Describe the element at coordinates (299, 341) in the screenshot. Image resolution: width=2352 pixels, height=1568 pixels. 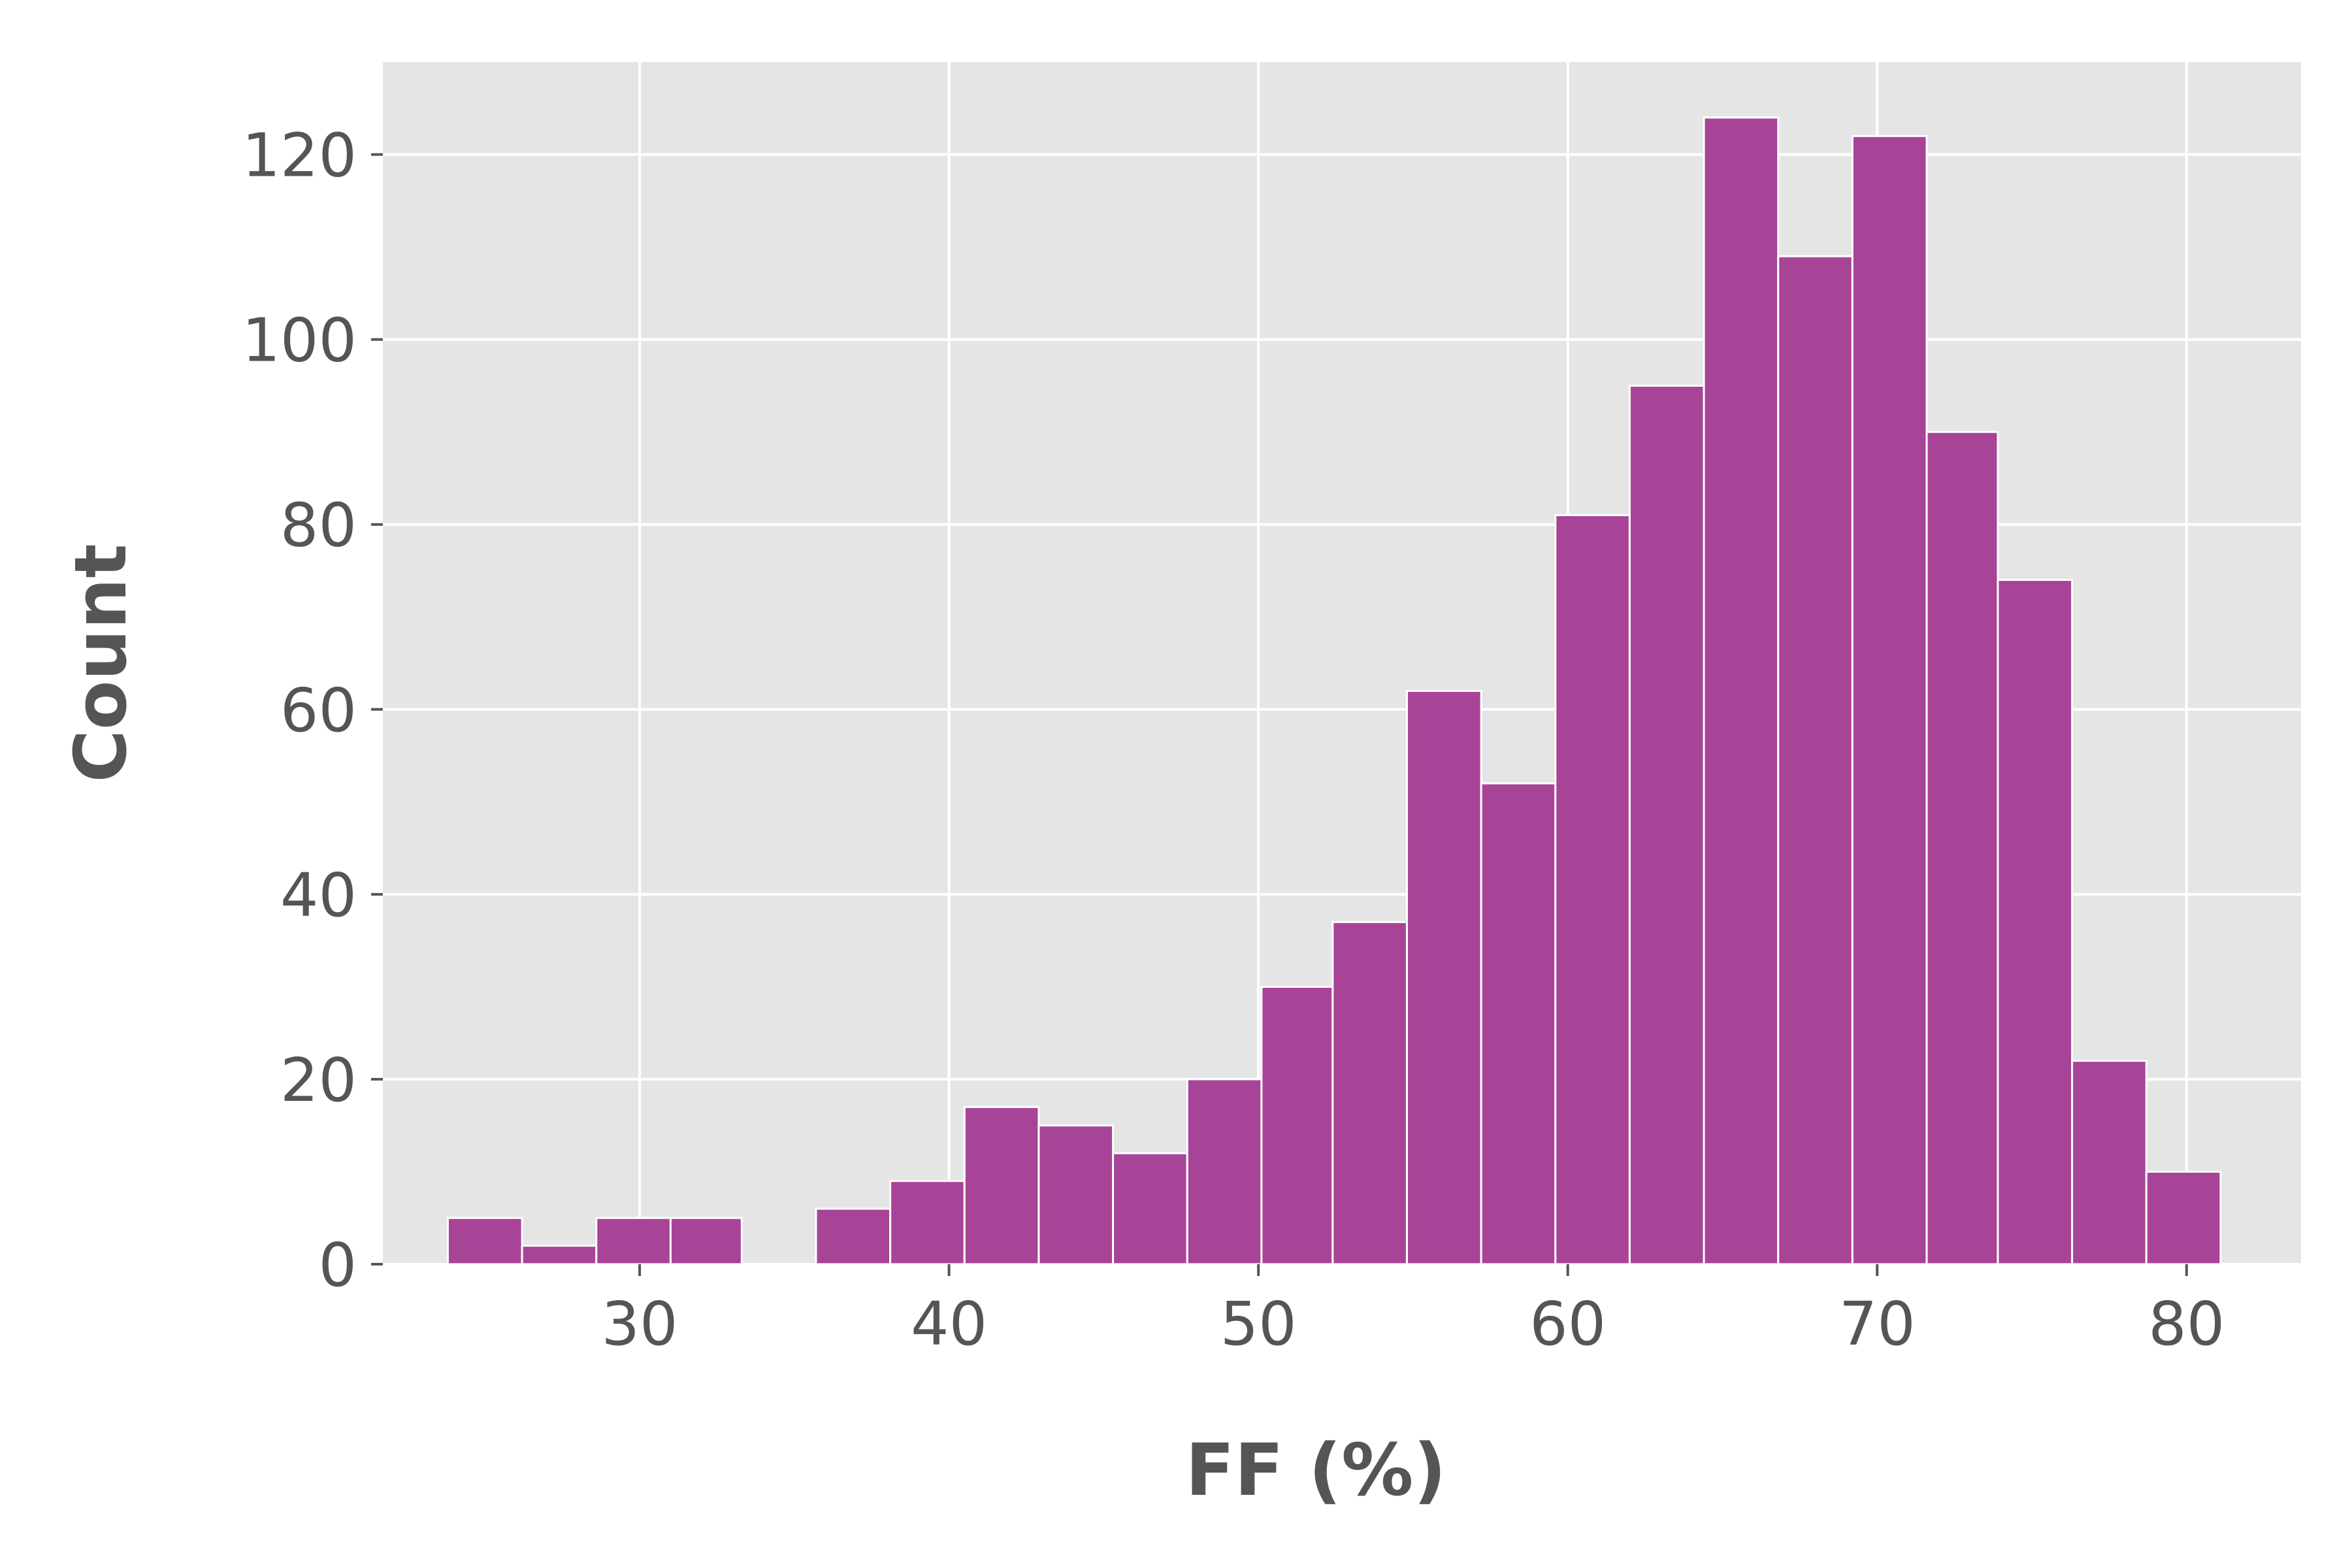
I see `y-tick-label: 100` at that location.